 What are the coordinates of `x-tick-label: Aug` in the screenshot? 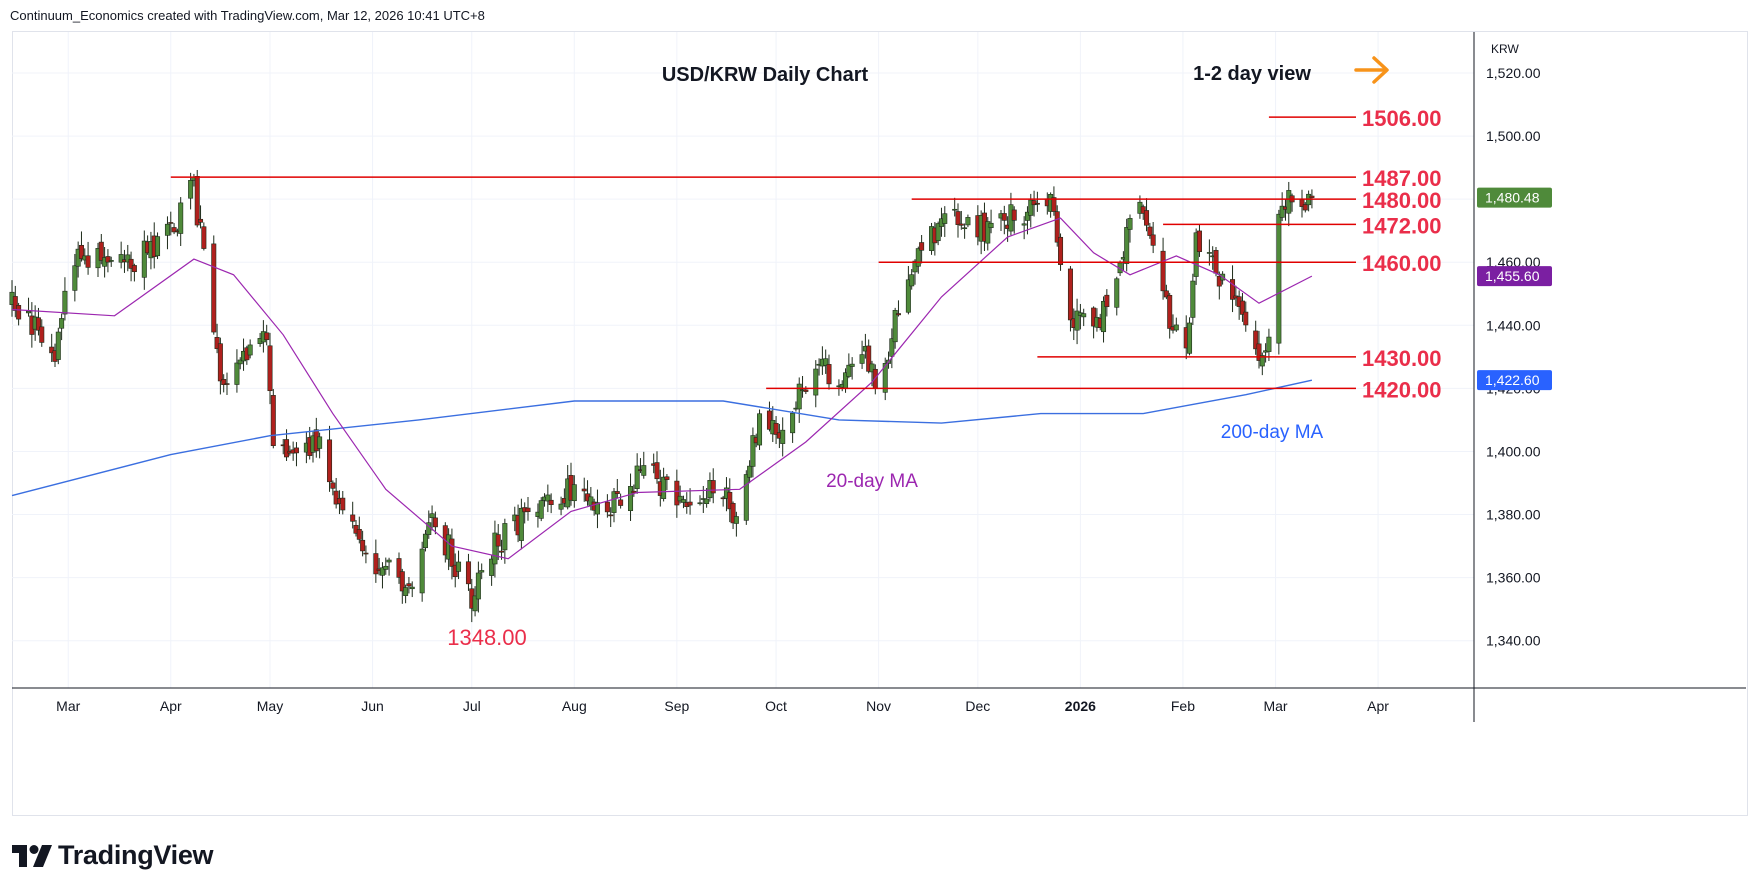 It's located at (574, 706).